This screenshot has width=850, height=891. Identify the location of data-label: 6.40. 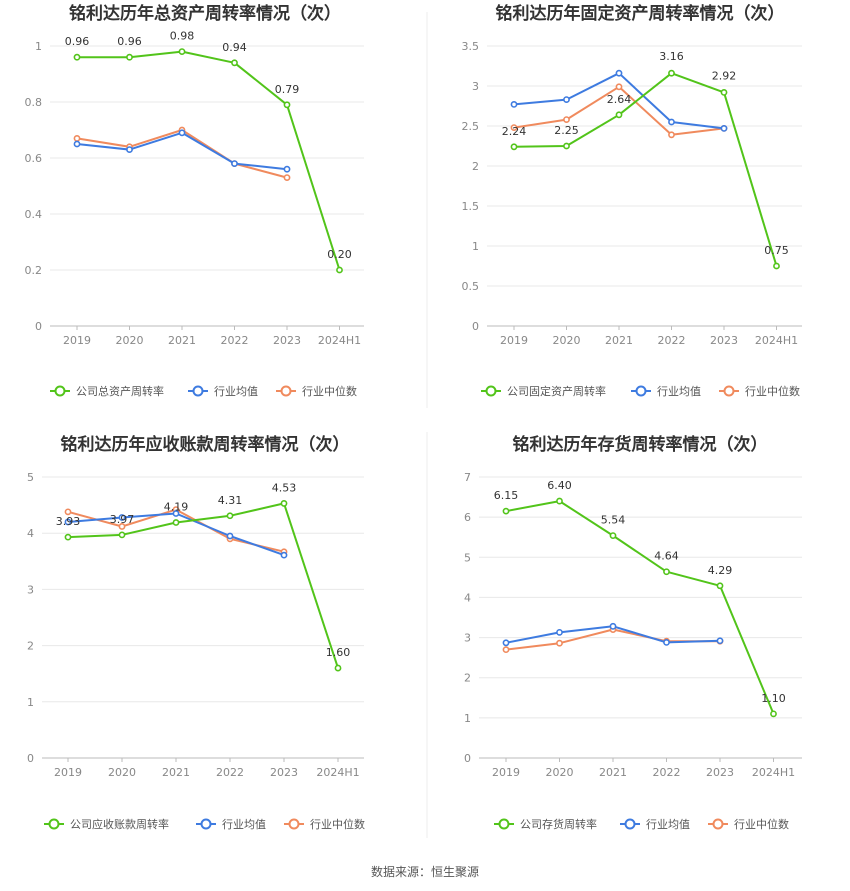
(559, 485).